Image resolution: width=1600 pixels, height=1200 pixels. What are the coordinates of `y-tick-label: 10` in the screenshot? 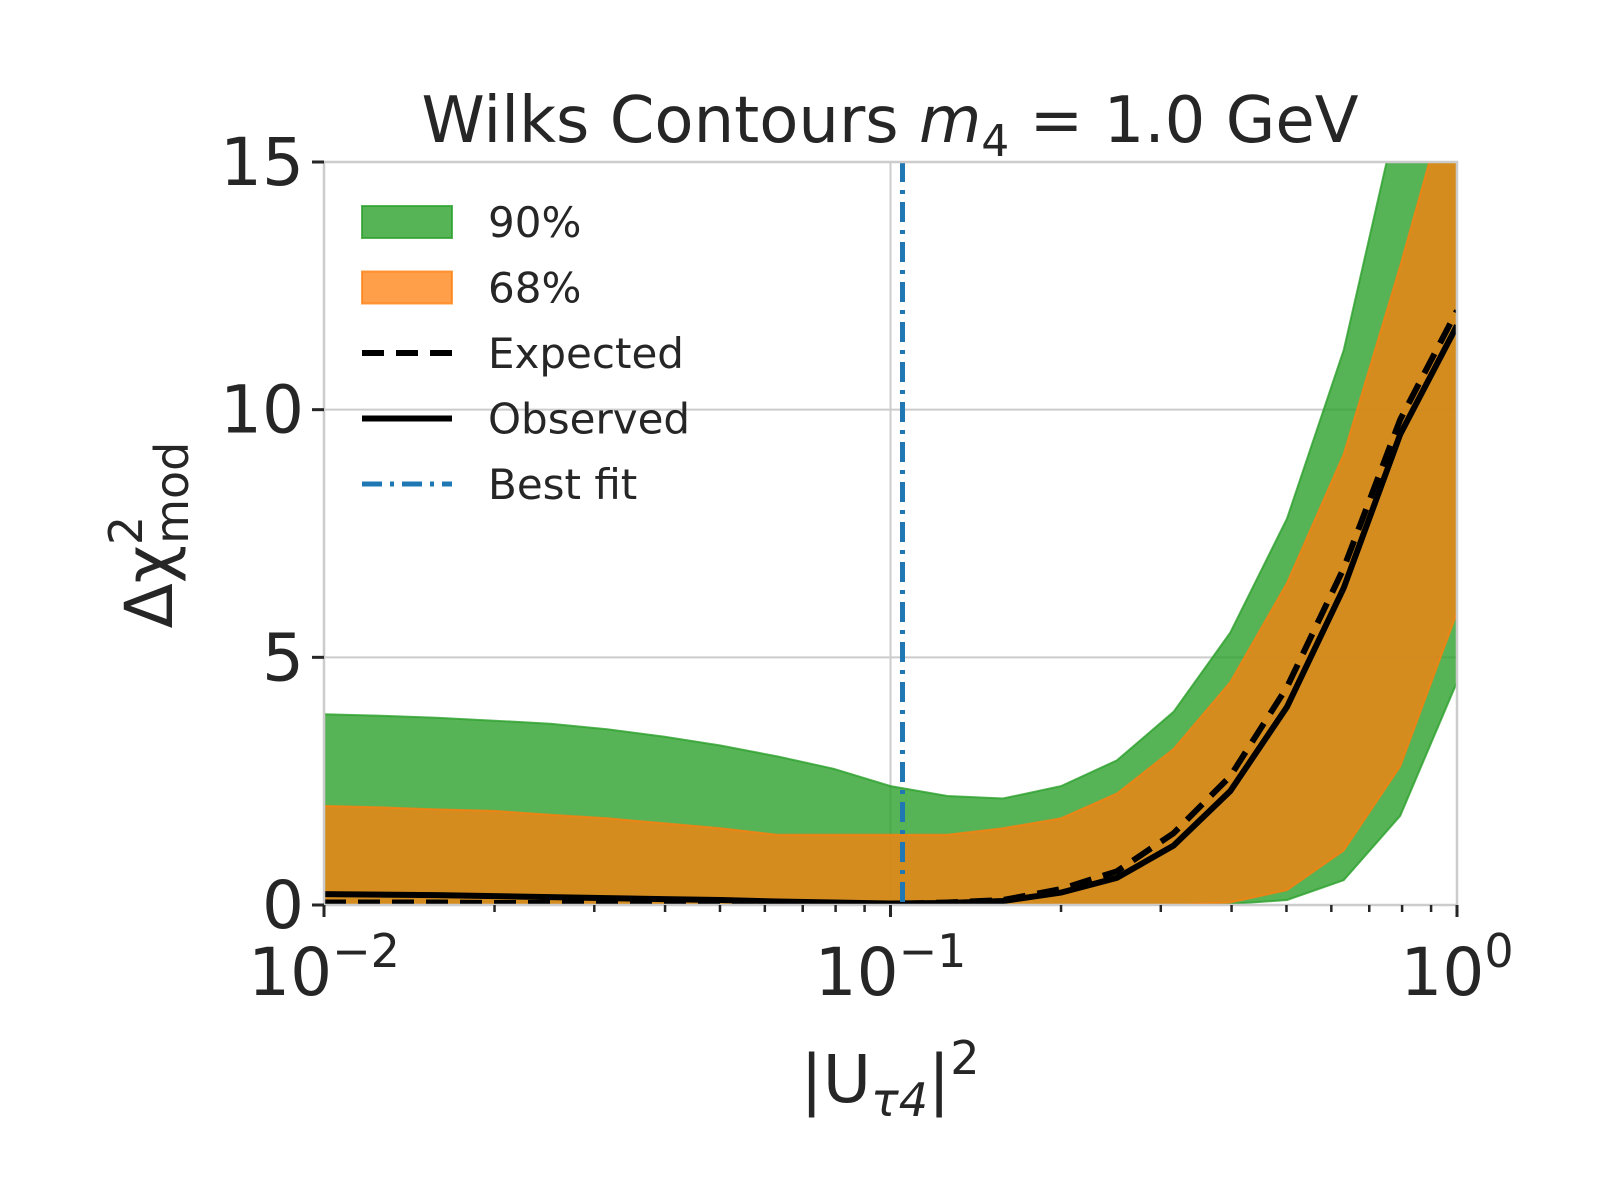 It's located at (262, 410).